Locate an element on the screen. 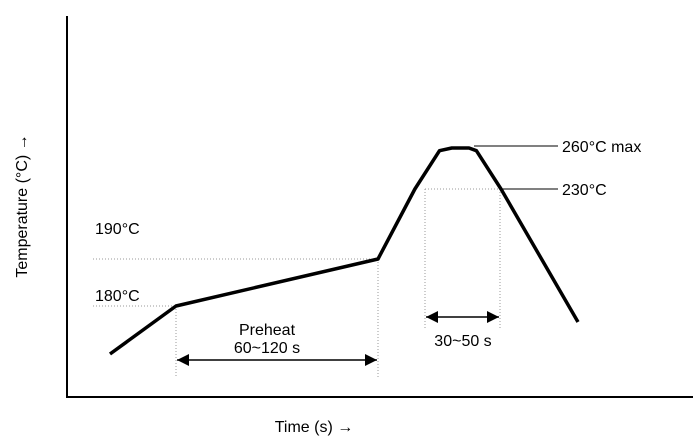 This screenshot has width=695, height=439. label-260c-max: 260°C max is located at coordinates (601, 147).